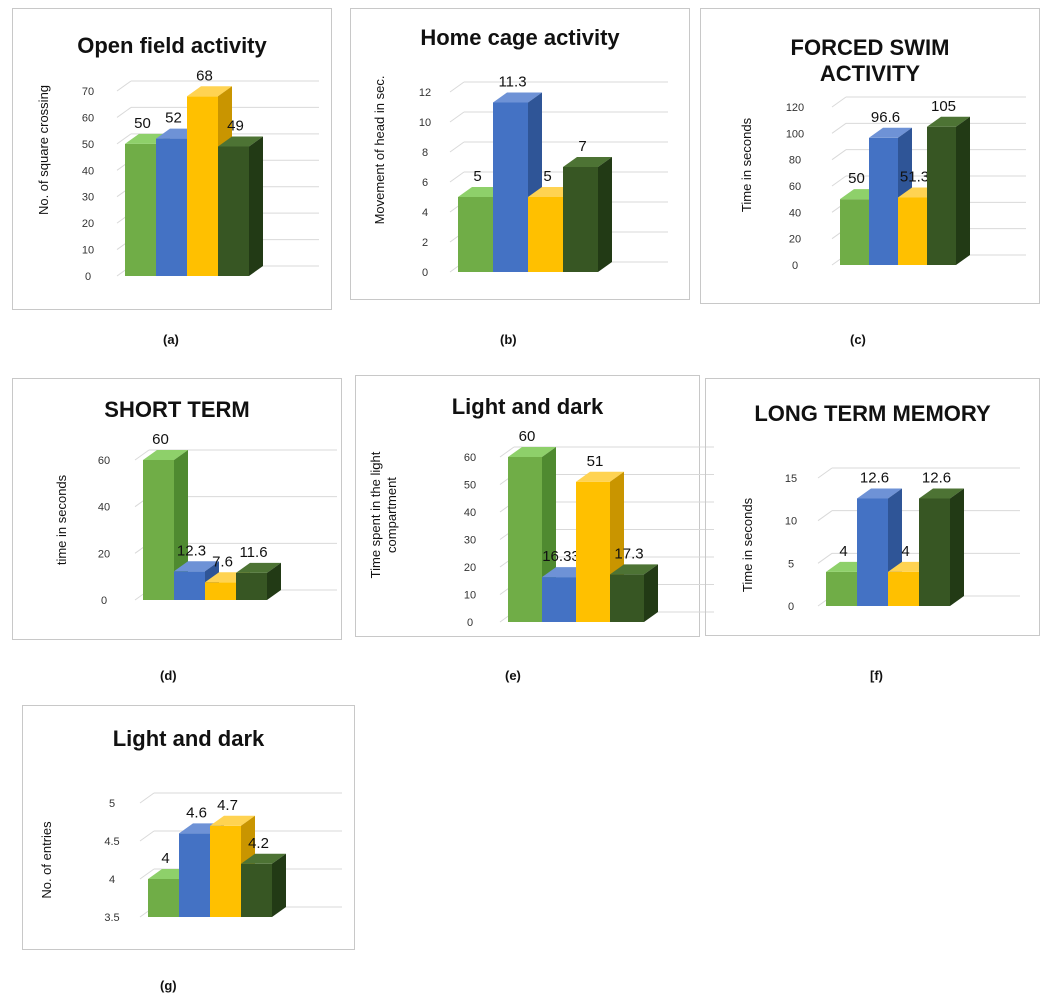 The image size is (1043, 997). What do you see at coordinates (870, 156) in the screenshot?
I see `chart-panel-c: FORCED SWIM ACTIVITY` at bounding box center [870, 156].